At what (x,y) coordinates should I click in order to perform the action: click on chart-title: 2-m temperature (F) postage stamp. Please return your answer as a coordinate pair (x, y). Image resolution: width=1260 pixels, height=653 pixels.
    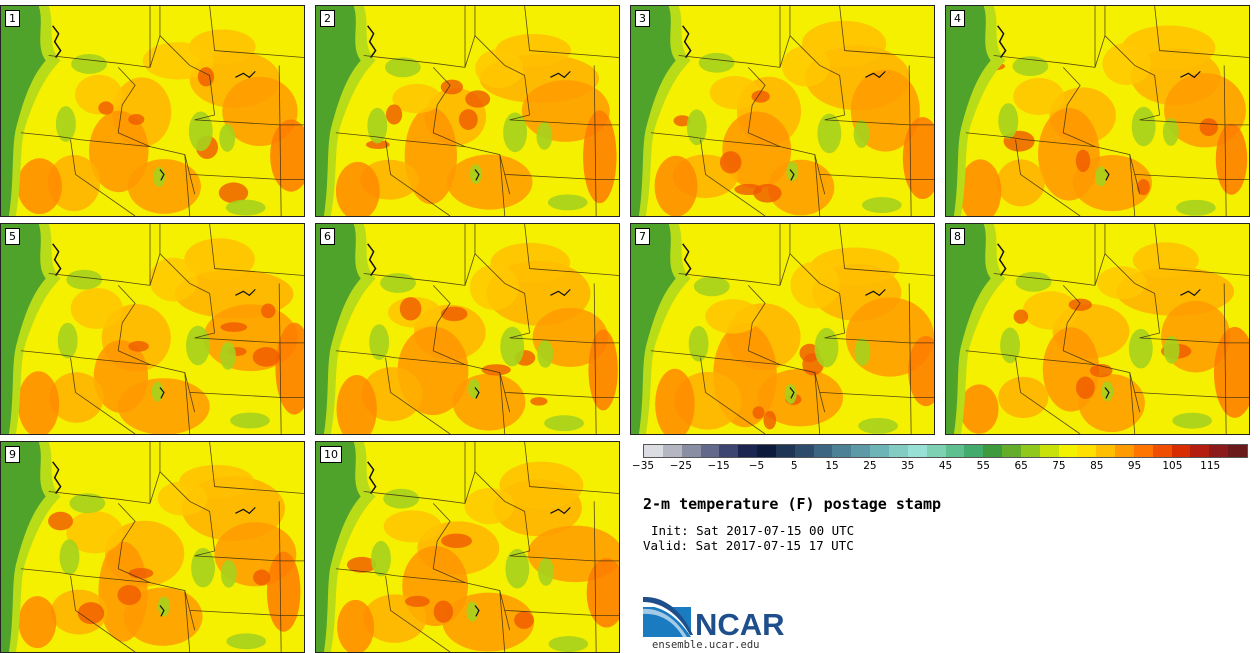
    Looking at the image, I should click on (792, 504).